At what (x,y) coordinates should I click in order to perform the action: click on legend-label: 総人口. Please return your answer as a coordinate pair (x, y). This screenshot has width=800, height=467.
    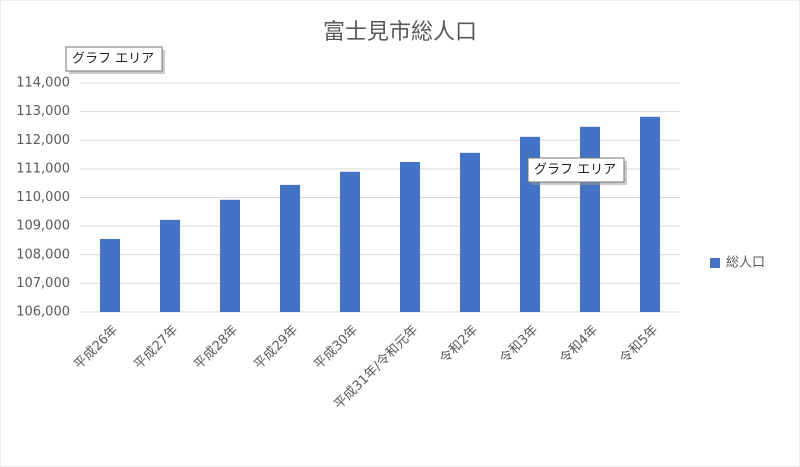
    Looking at the image, I should click on (745, 263).